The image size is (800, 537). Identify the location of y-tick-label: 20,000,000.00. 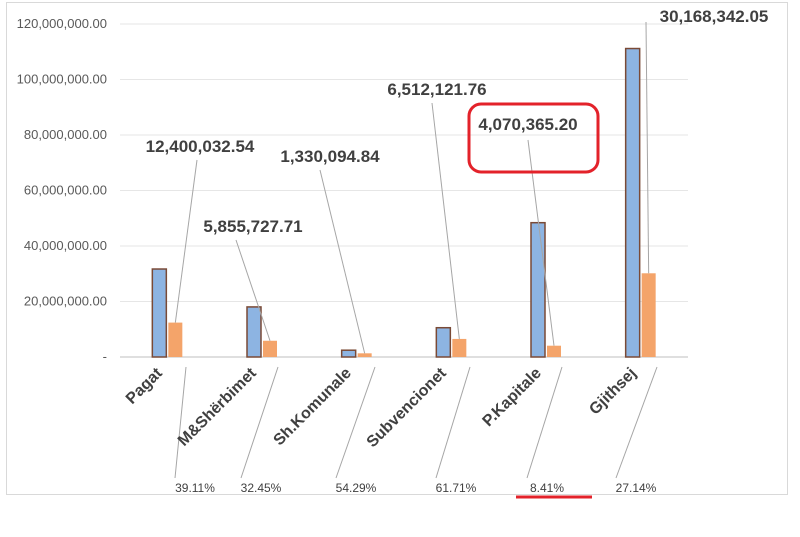
(65, 301).